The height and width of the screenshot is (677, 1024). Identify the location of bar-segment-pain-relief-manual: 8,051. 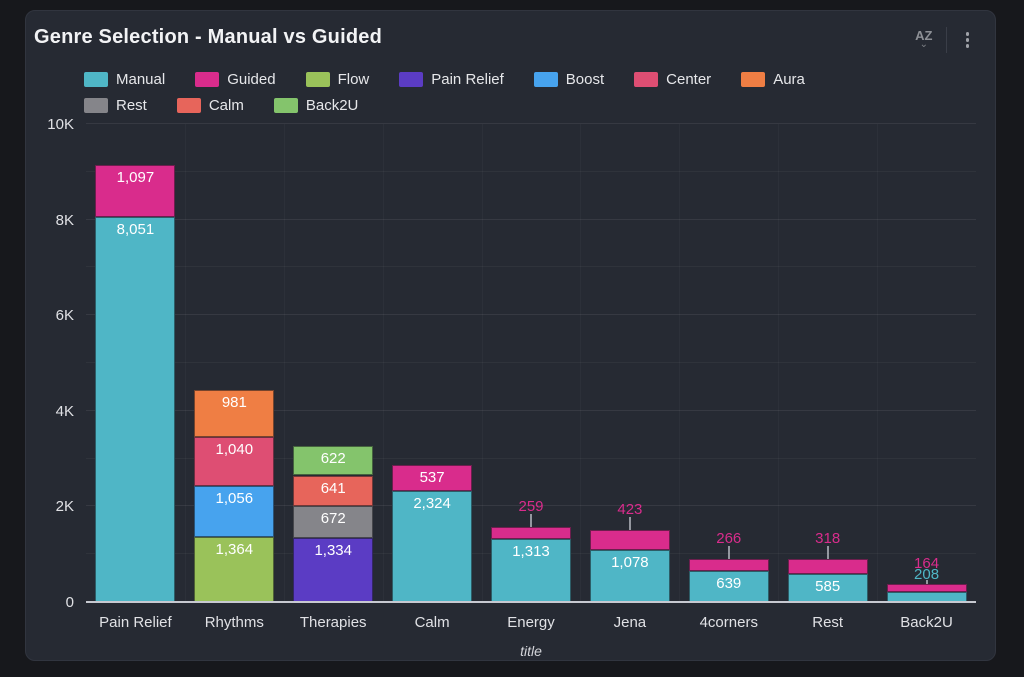
(135, 409).